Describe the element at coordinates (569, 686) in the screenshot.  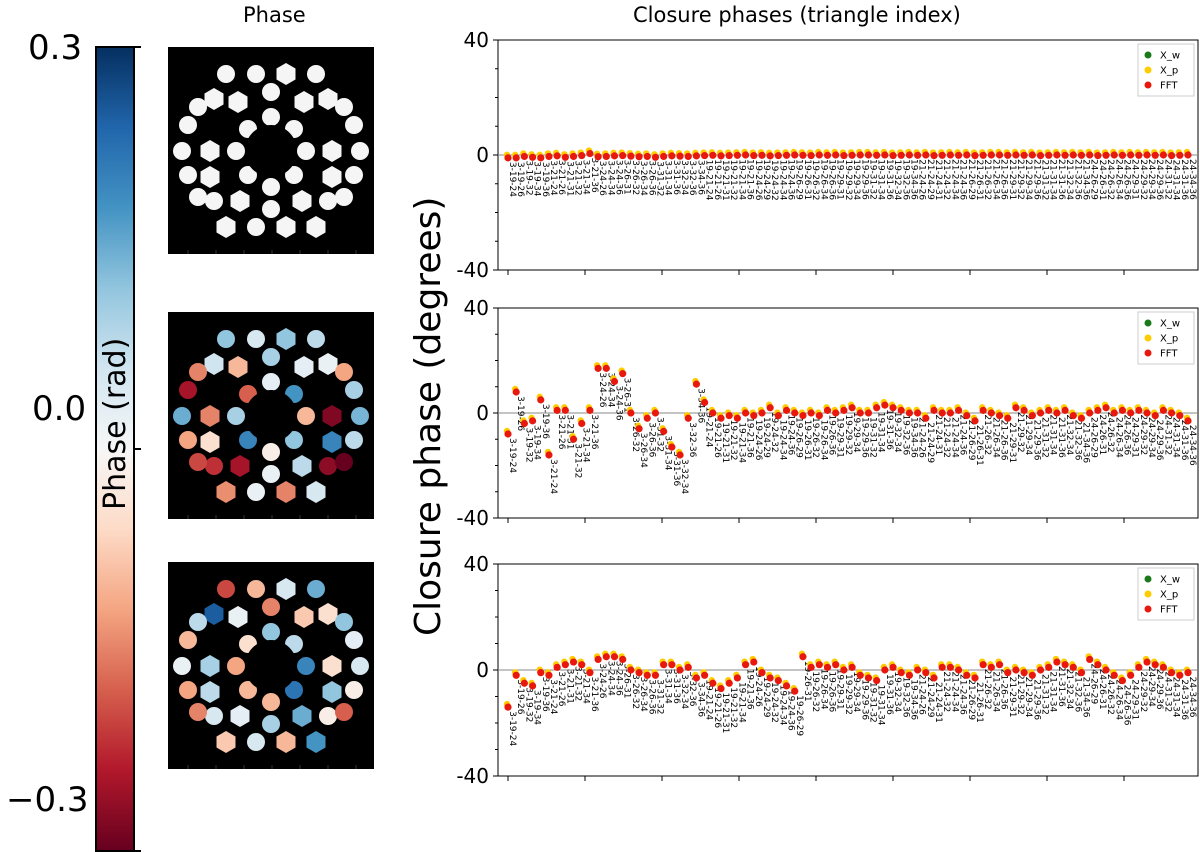
I see `point-label: 3-21-31` at that location.